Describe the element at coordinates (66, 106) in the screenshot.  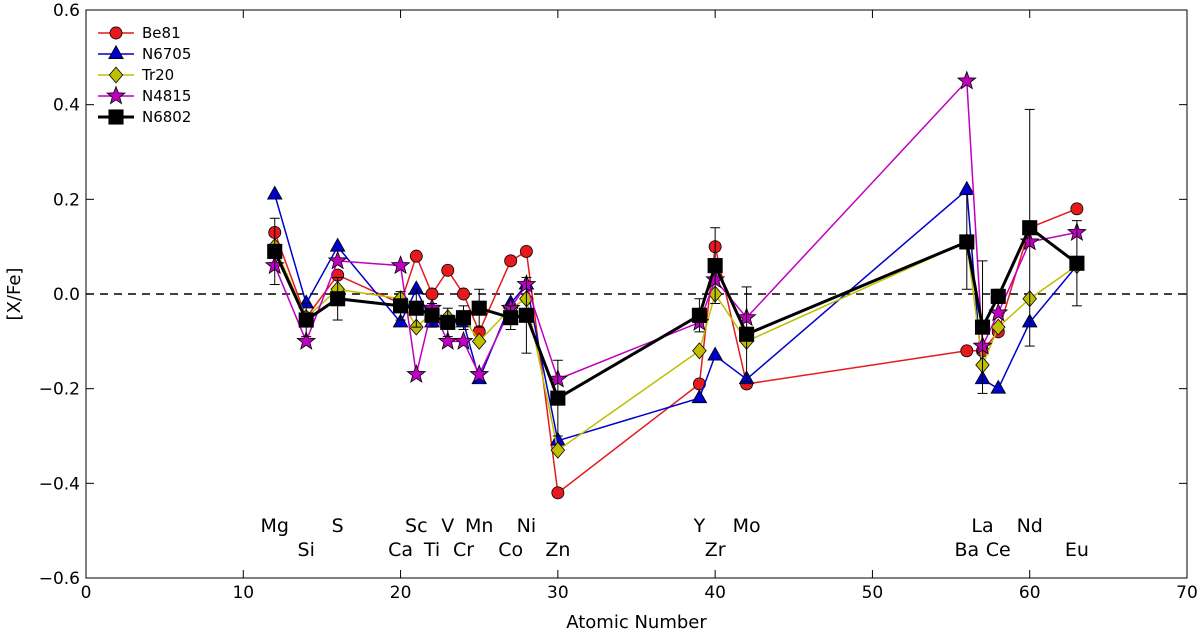
I see `y-tick-label: 0.4` at that location.